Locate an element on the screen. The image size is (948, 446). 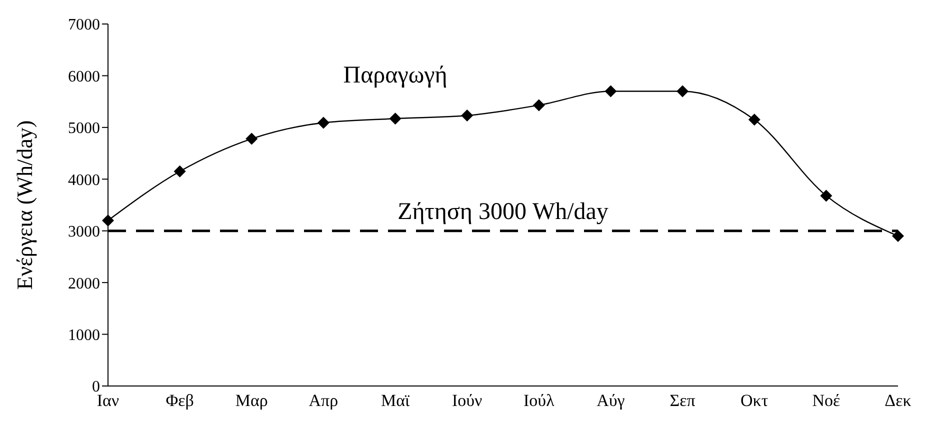
y-tick-label: 2000 is located at coordinates (84, 283).